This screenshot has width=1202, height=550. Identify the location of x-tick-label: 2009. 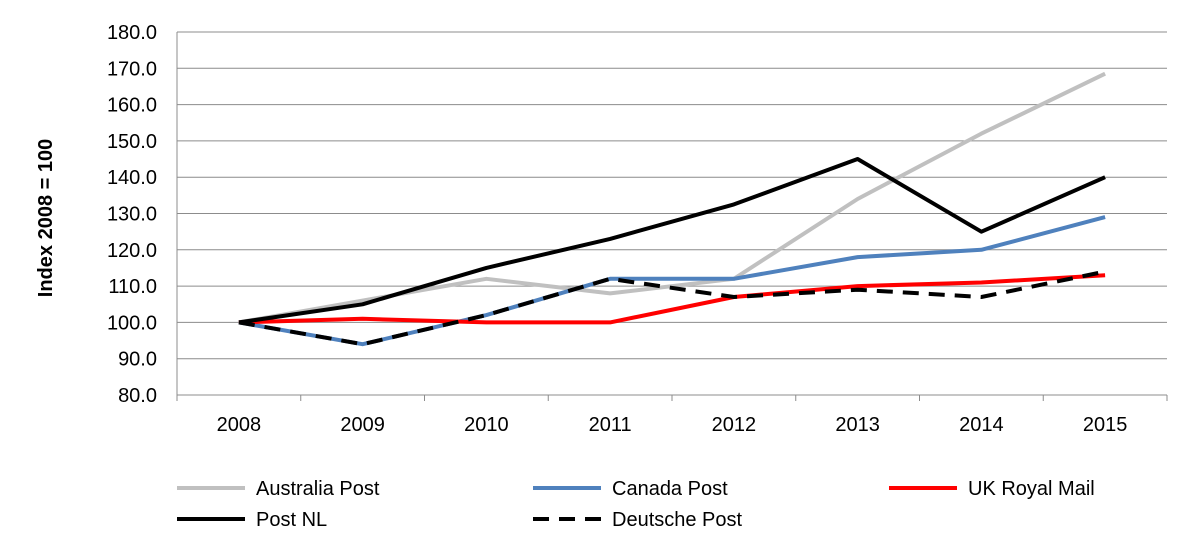
(362, 425).